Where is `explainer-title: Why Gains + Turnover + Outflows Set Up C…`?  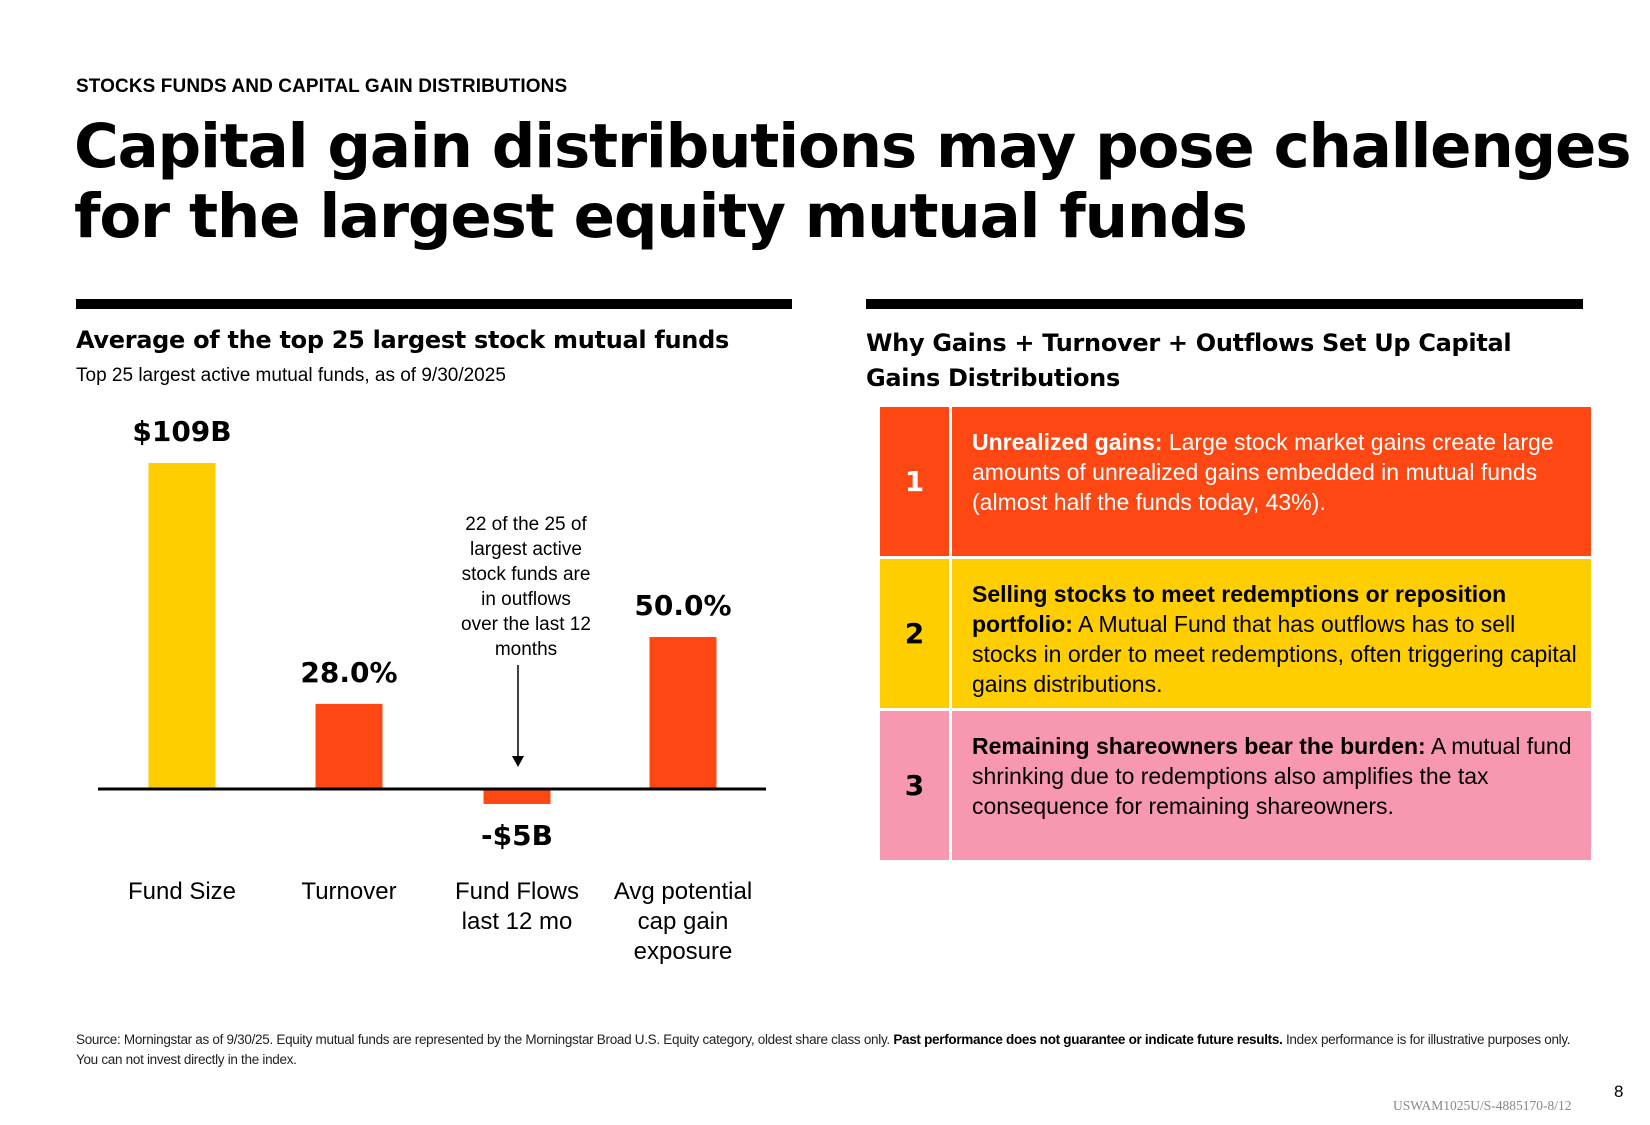 explainer-title: Why Gains + Turnover + Outflows Set Up C… is located at coordinates (1189, 360).